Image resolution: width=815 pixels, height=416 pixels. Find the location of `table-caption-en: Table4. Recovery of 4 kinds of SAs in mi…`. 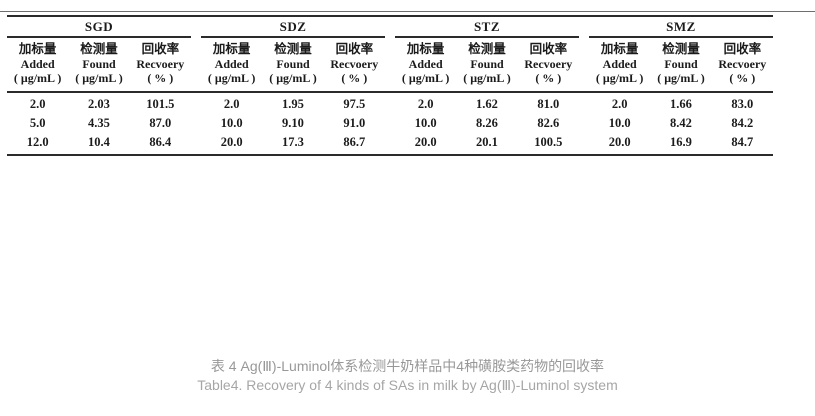

table-caption-en: Table4. Recovery of 4 kinds of SAs in mi… is located at coordinates (407, 385).